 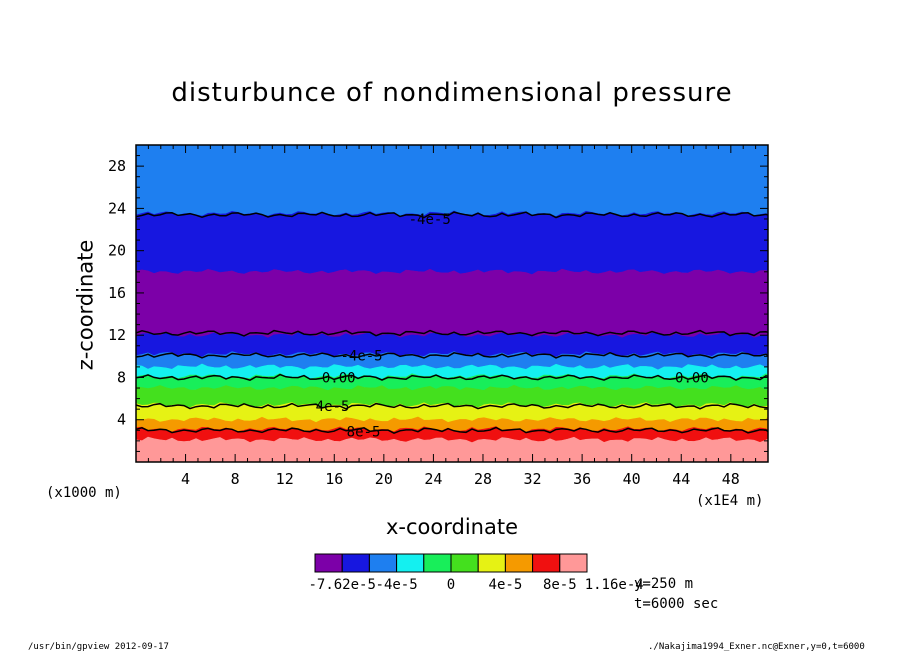 I want to click on time-info: t=6000 sec, so click(x=676, y=604).